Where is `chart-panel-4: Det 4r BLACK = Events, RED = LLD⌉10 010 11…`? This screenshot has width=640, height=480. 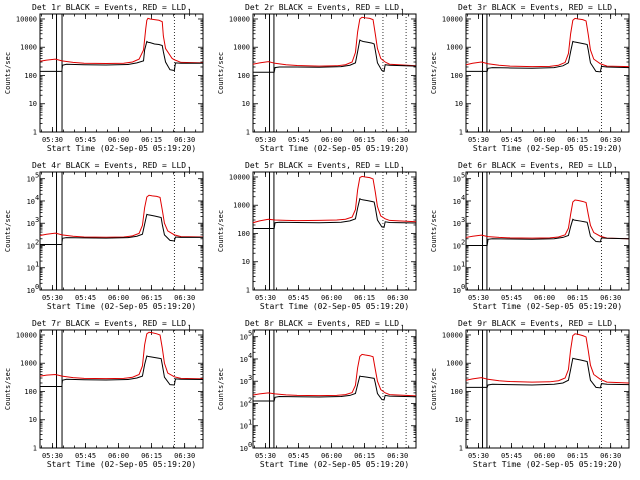 chart-panel-4: Det 4r BLACK = Events, RED = LLD⌉10 010 11… is located at coordinates (104, 236).